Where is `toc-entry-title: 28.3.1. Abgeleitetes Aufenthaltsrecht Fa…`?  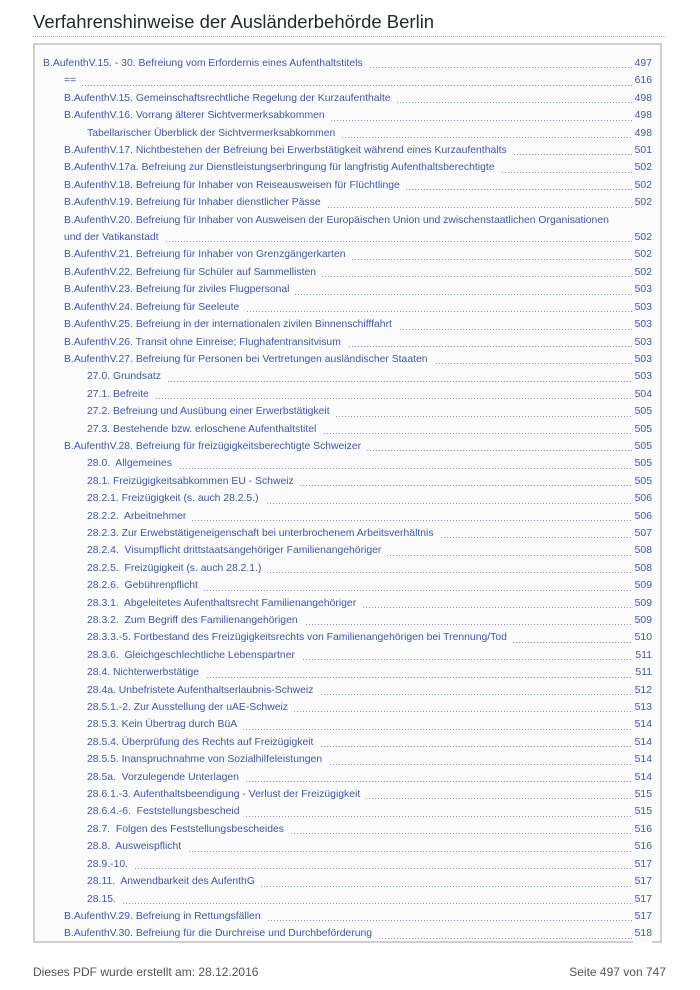 toc-entry-title: 28.3.1. Abgeleitetes Aufenthaltsrecht Fa… is located at coordinates (225, 603).